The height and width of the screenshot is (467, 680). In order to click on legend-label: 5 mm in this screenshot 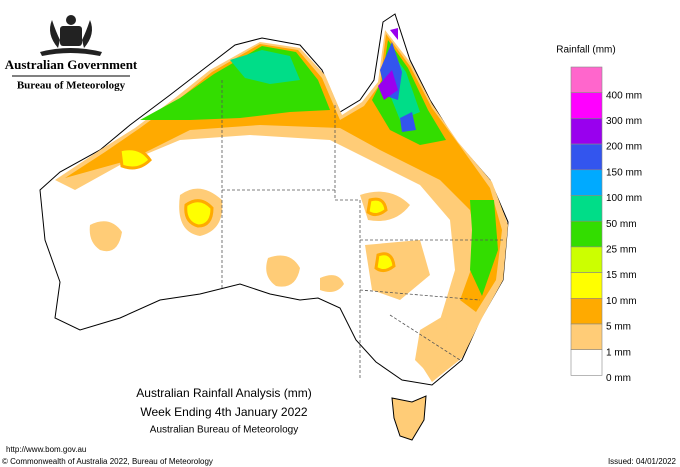, I will do `click(618, 327)`.